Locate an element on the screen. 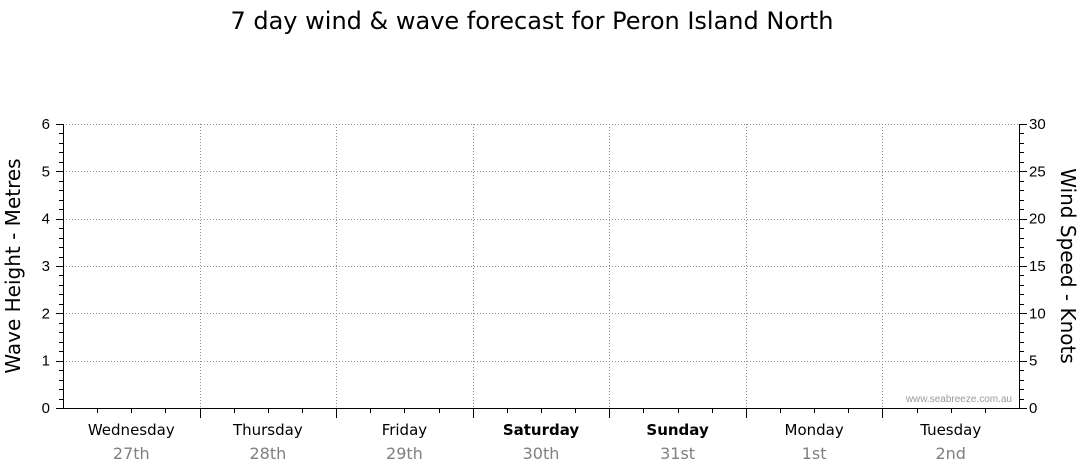 This screenshot has height=475, width=1080. right-tick-label: 25 is located at coordinates (1037, 171).